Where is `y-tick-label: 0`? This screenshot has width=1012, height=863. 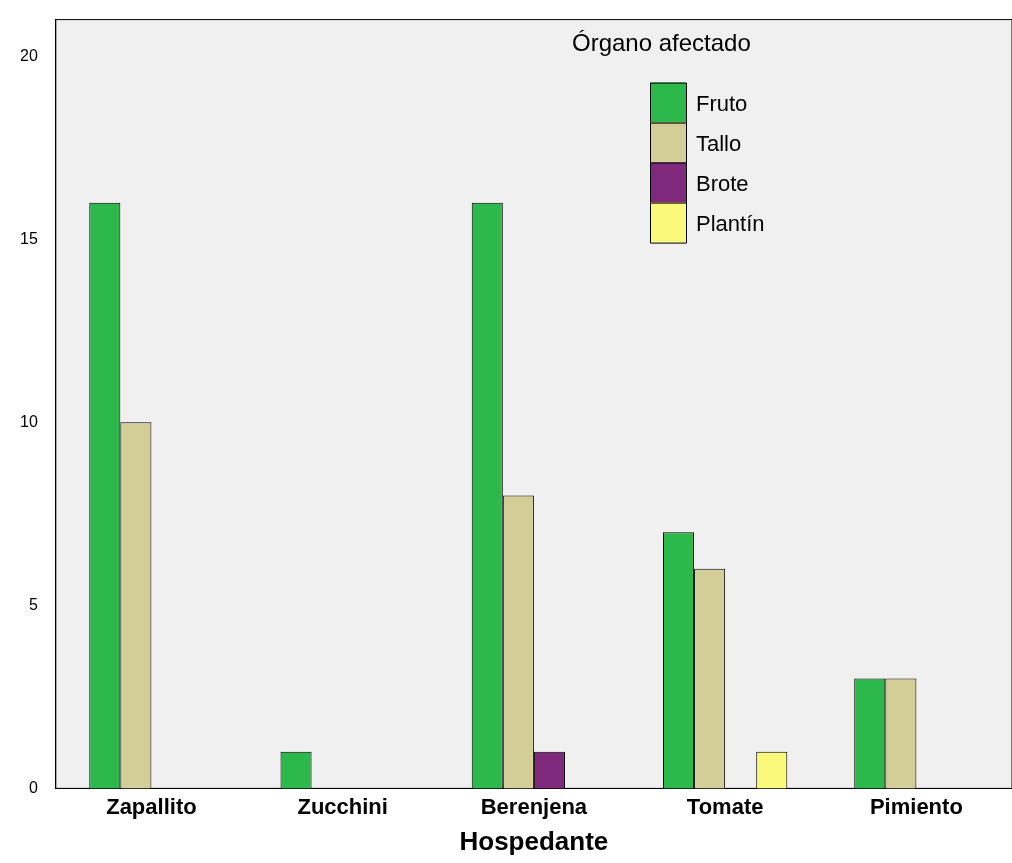 y-tick-label: 0 is located at coordinates (33, 787).